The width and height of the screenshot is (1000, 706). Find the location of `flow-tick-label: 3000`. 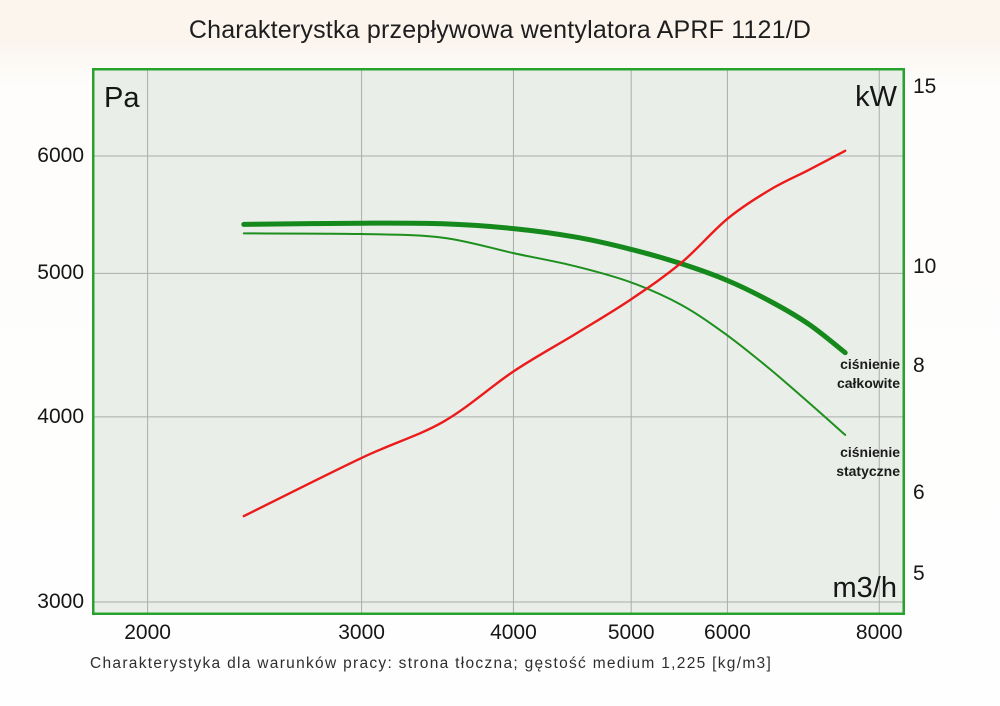

flow-tick-label: 3000 is located at coordinates (361, 632).